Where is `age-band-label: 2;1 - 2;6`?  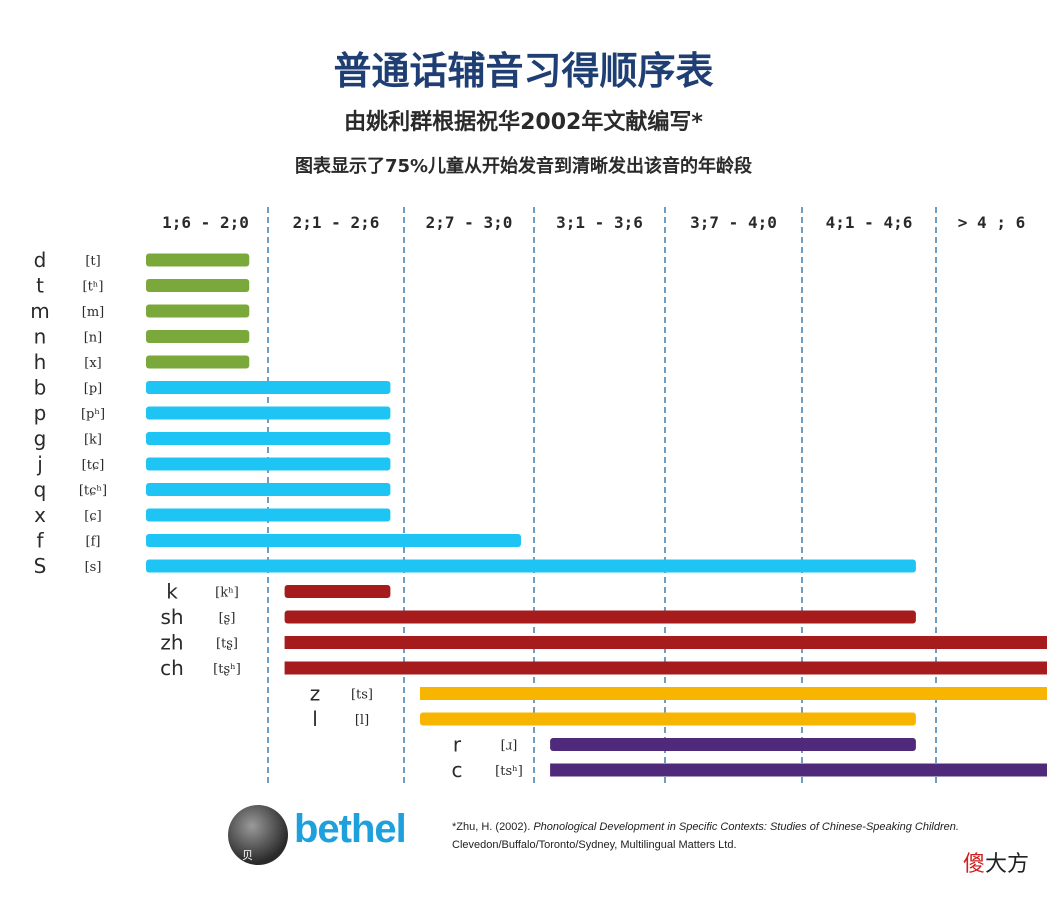 age-band-label: 2;1 - 2;6 is located at coordinates (336, 222).